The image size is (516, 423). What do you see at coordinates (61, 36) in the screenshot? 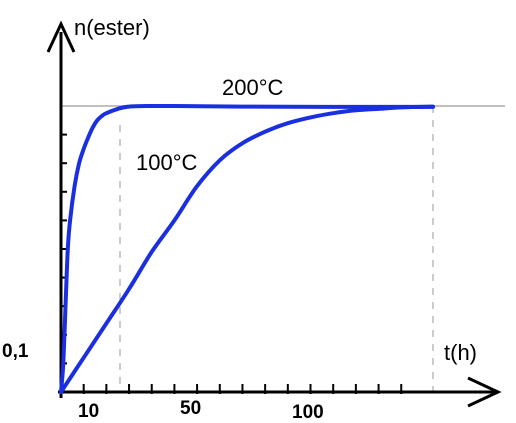
I see `y-axis-arrowhead` at bounding box center [61, 36].